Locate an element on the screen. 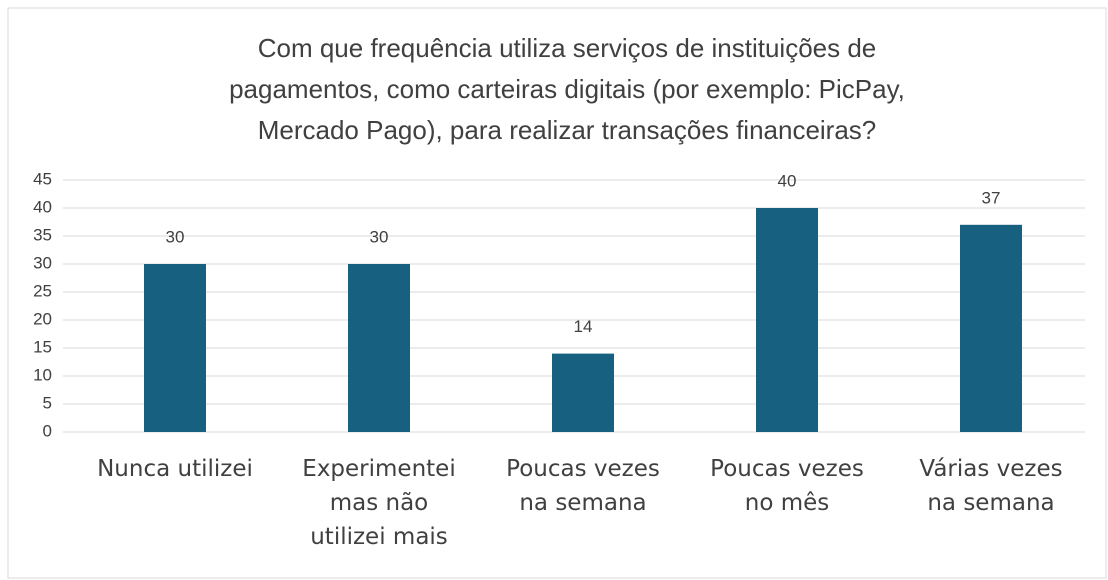  y-tick-label: 15 is located at coordinates (42, 346).